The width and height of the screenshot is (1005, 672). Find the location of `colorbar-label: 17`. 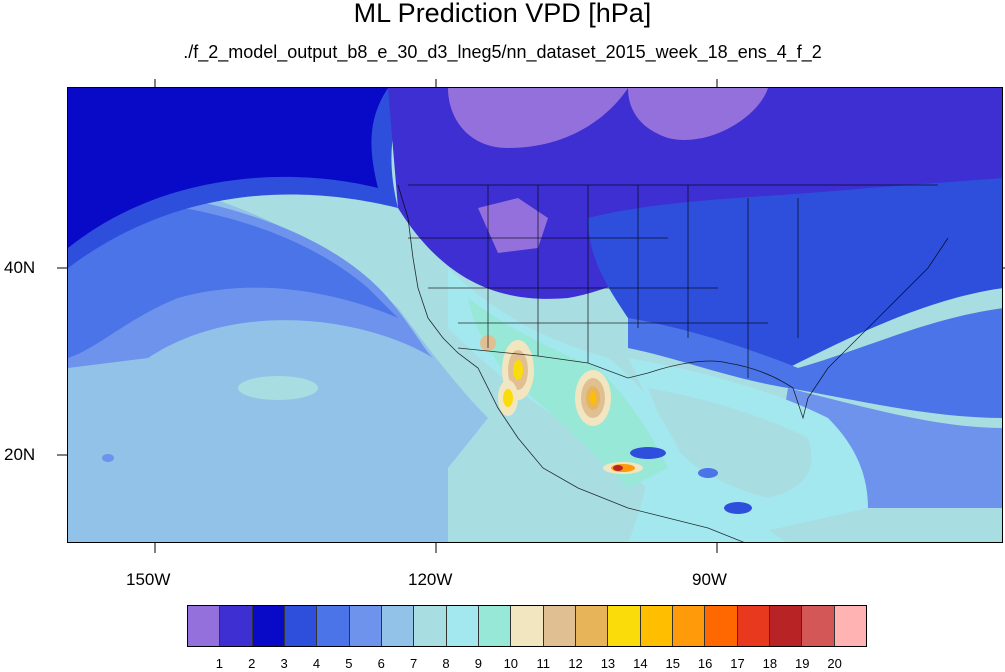

colorbar-label: 17 is located at coordinates (737, 663).